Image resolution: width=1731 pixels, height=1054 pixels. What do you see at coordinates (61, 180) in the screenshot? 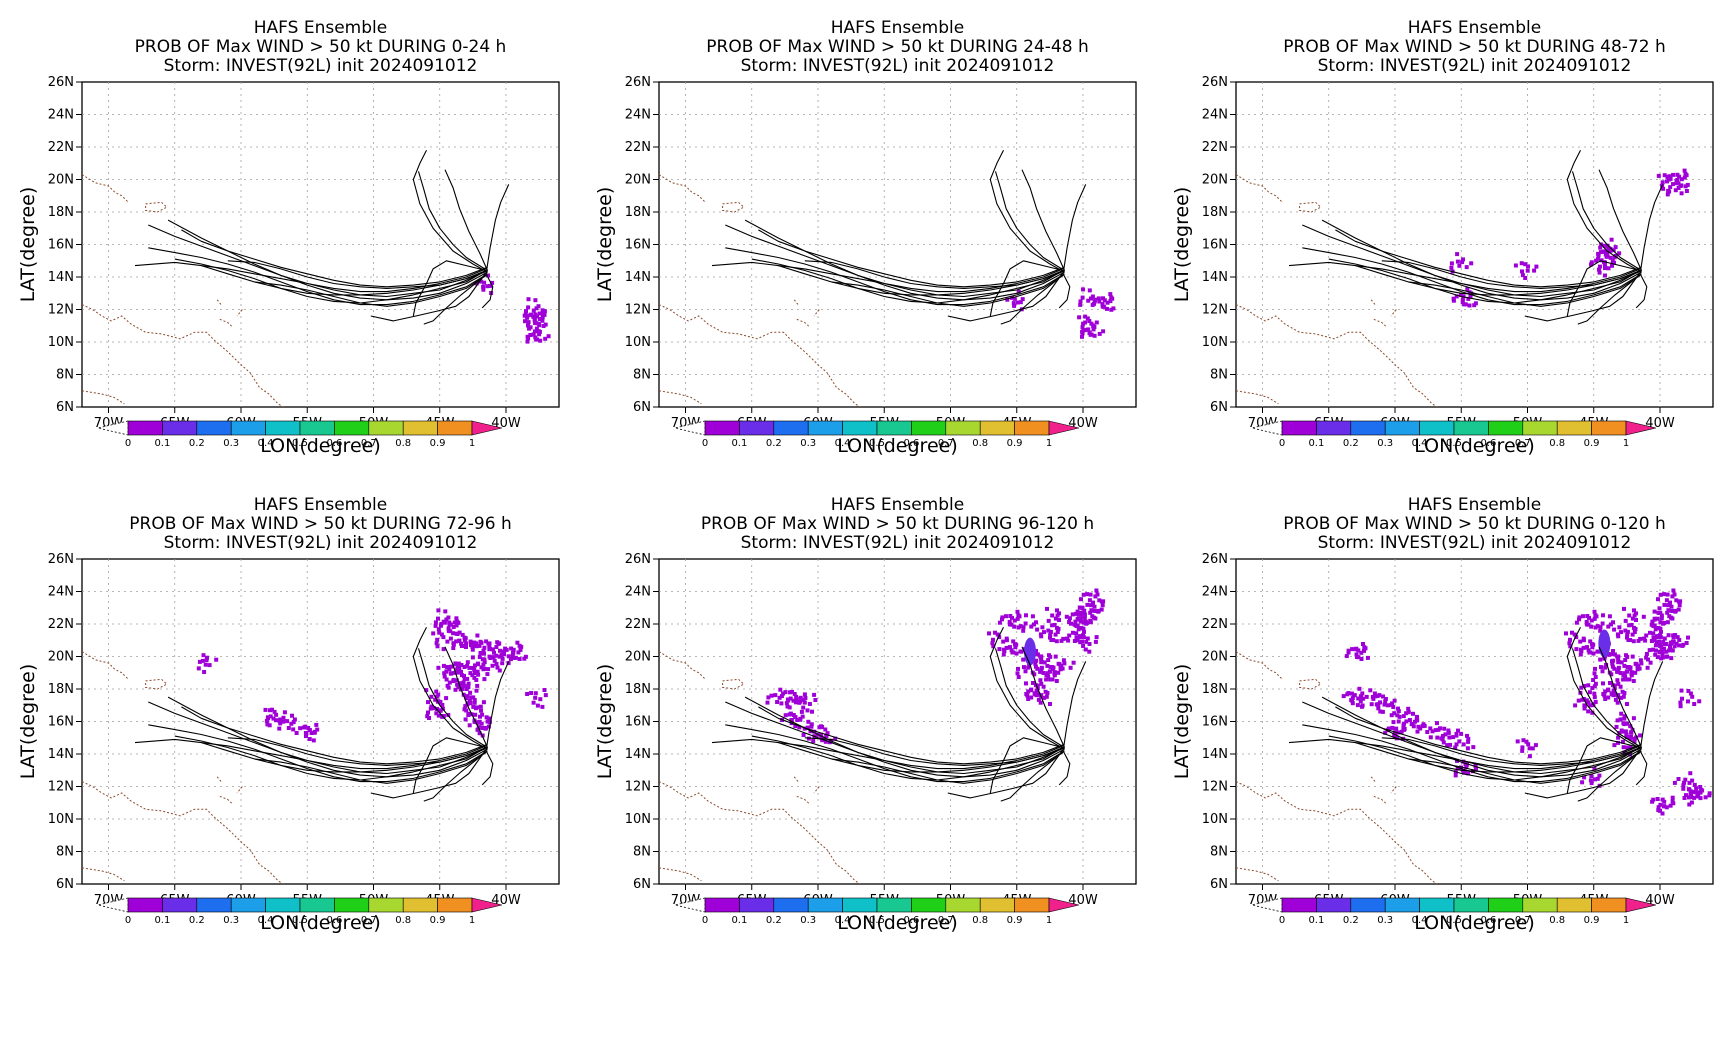
I see `y-tick-label: 20N` at bounding box center [61, 180].